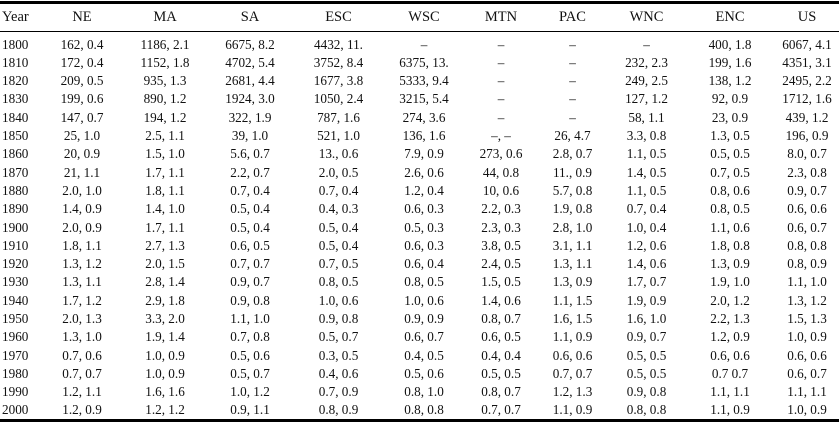 The width and height of the screenshot is (839, 427). I want to click on data-cell: 4351, 3.1, so click(807, 62).